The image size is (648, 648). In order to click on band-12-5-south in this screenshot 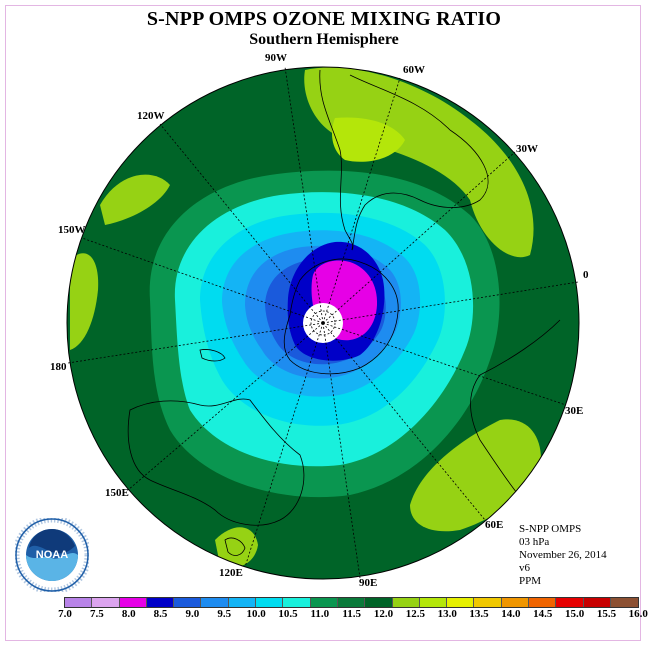, I will do `click(236, 547)`.